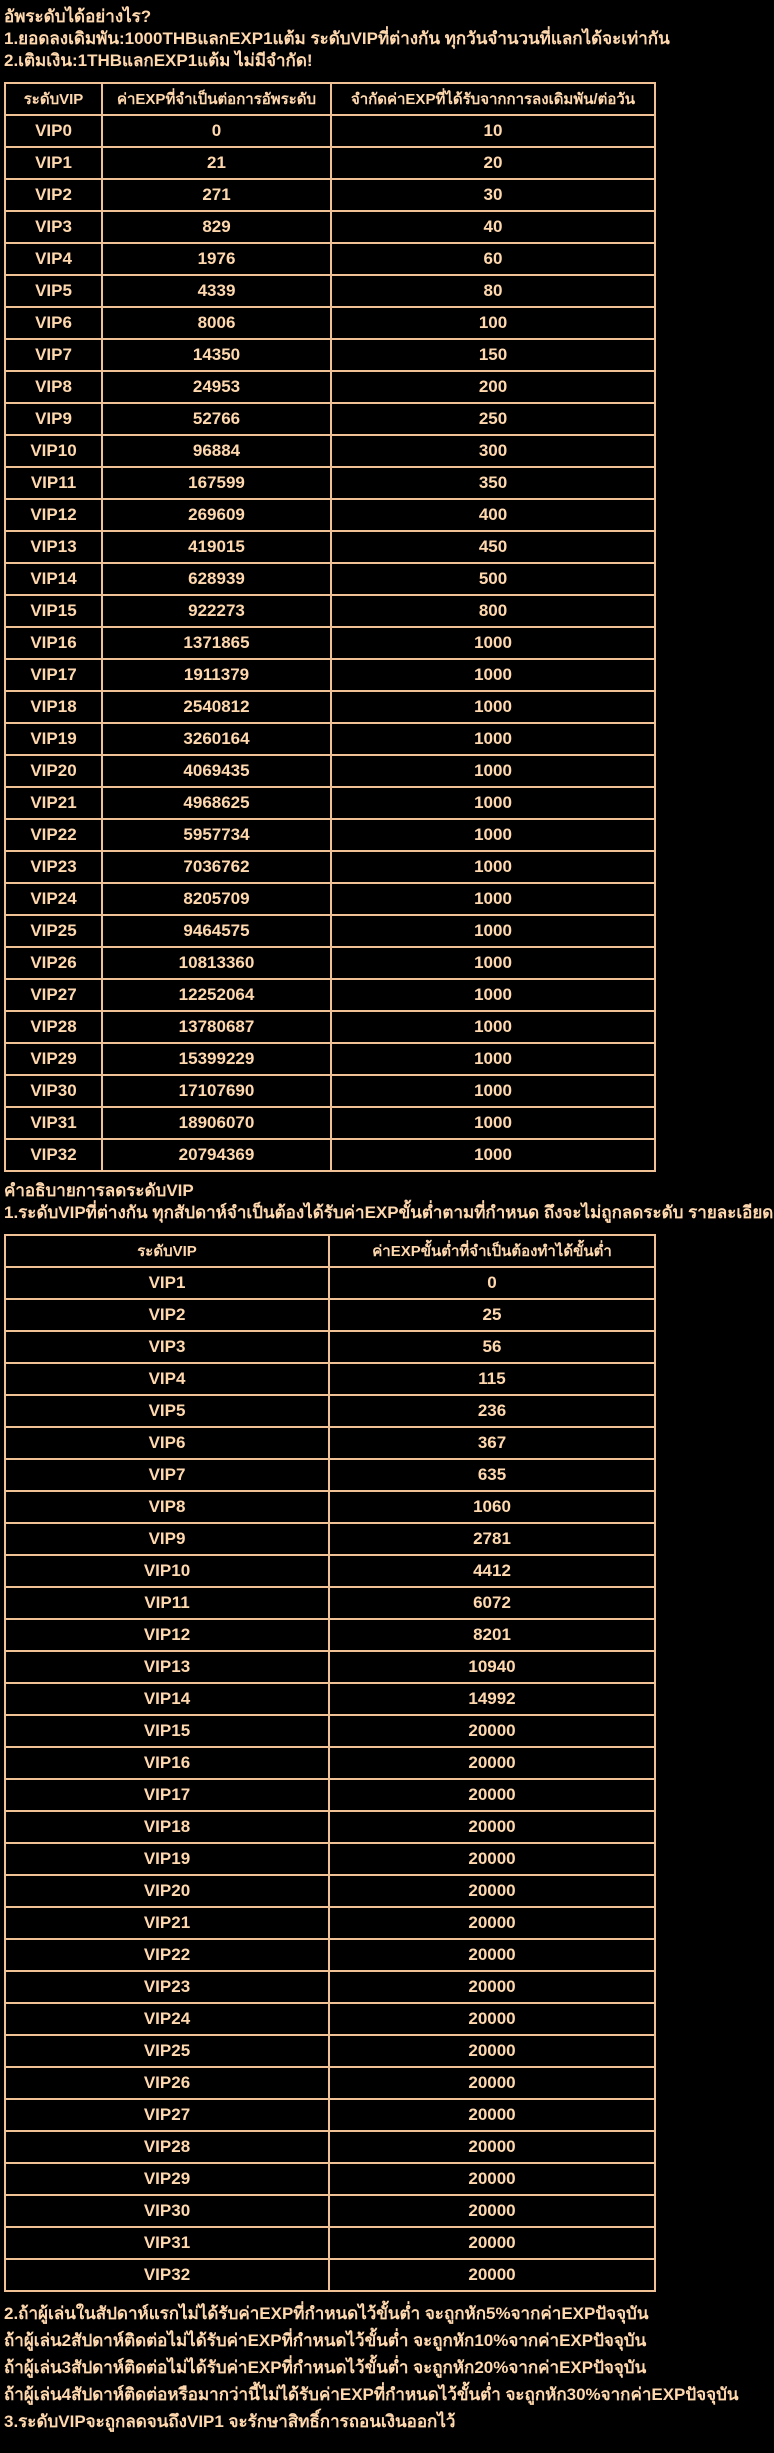  Describe the element at coordinates (216, 1059) in the screenshot. I see `exp-value-cell: 15399229` at that location.